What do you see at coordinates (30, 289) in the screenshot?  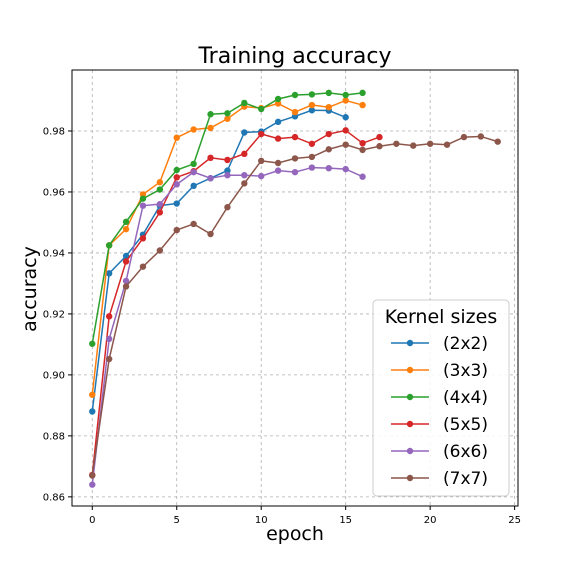 I see `y-axis-label: accuracy` at bounding box center [30, 289].